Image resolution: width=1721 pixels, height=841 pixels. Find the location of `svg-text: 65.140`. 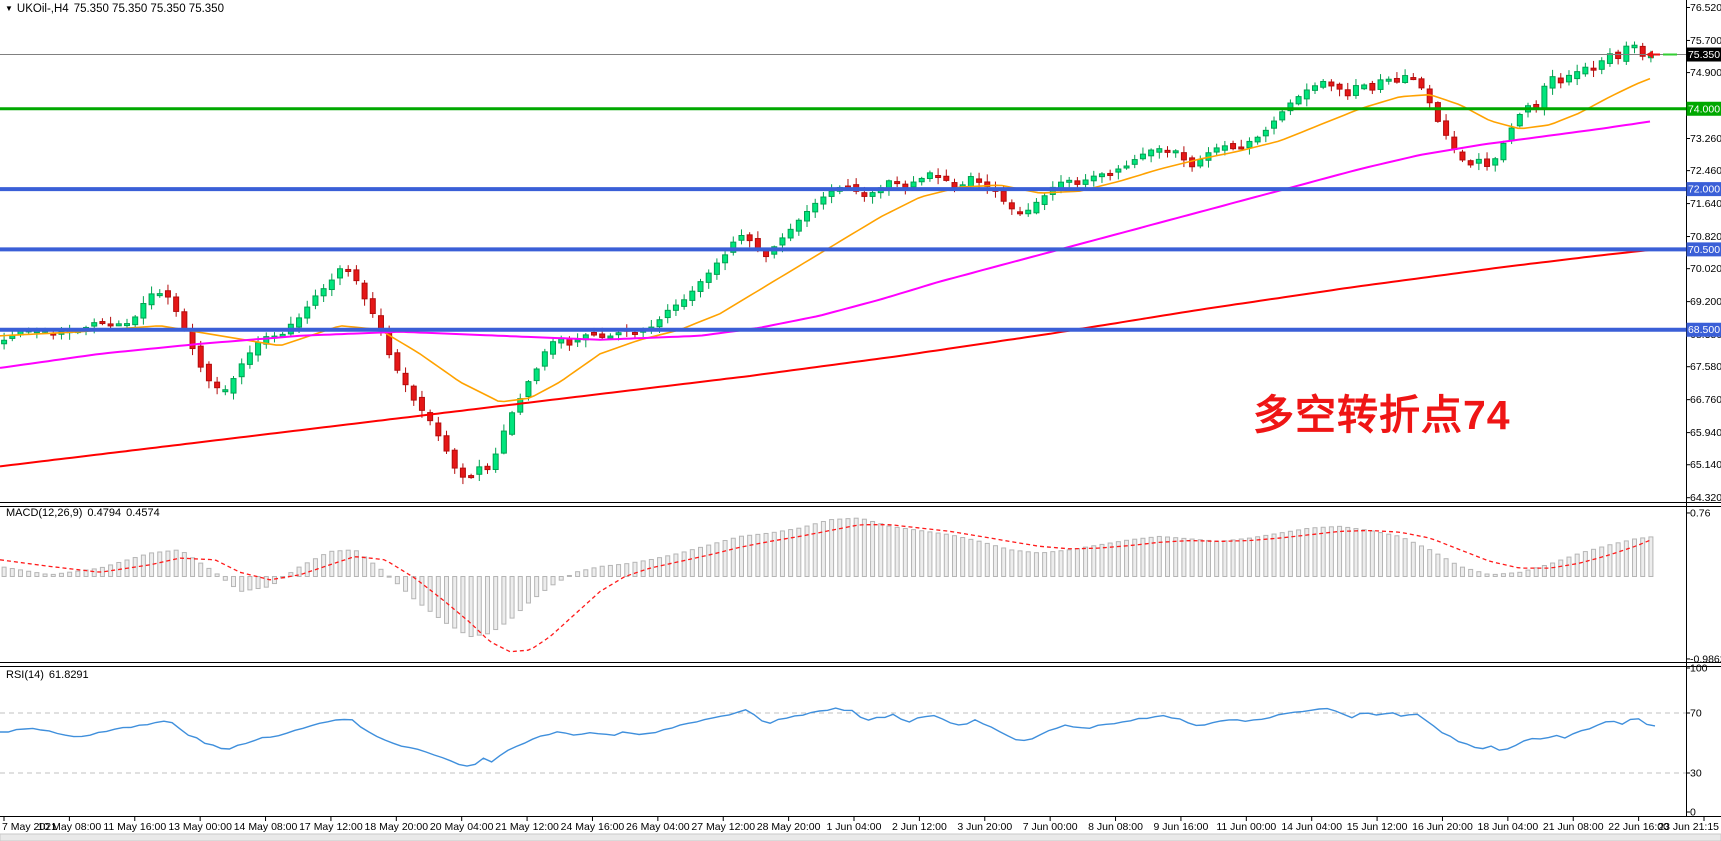

svg-text: 65.140 is located at coordinates (1705, 465).